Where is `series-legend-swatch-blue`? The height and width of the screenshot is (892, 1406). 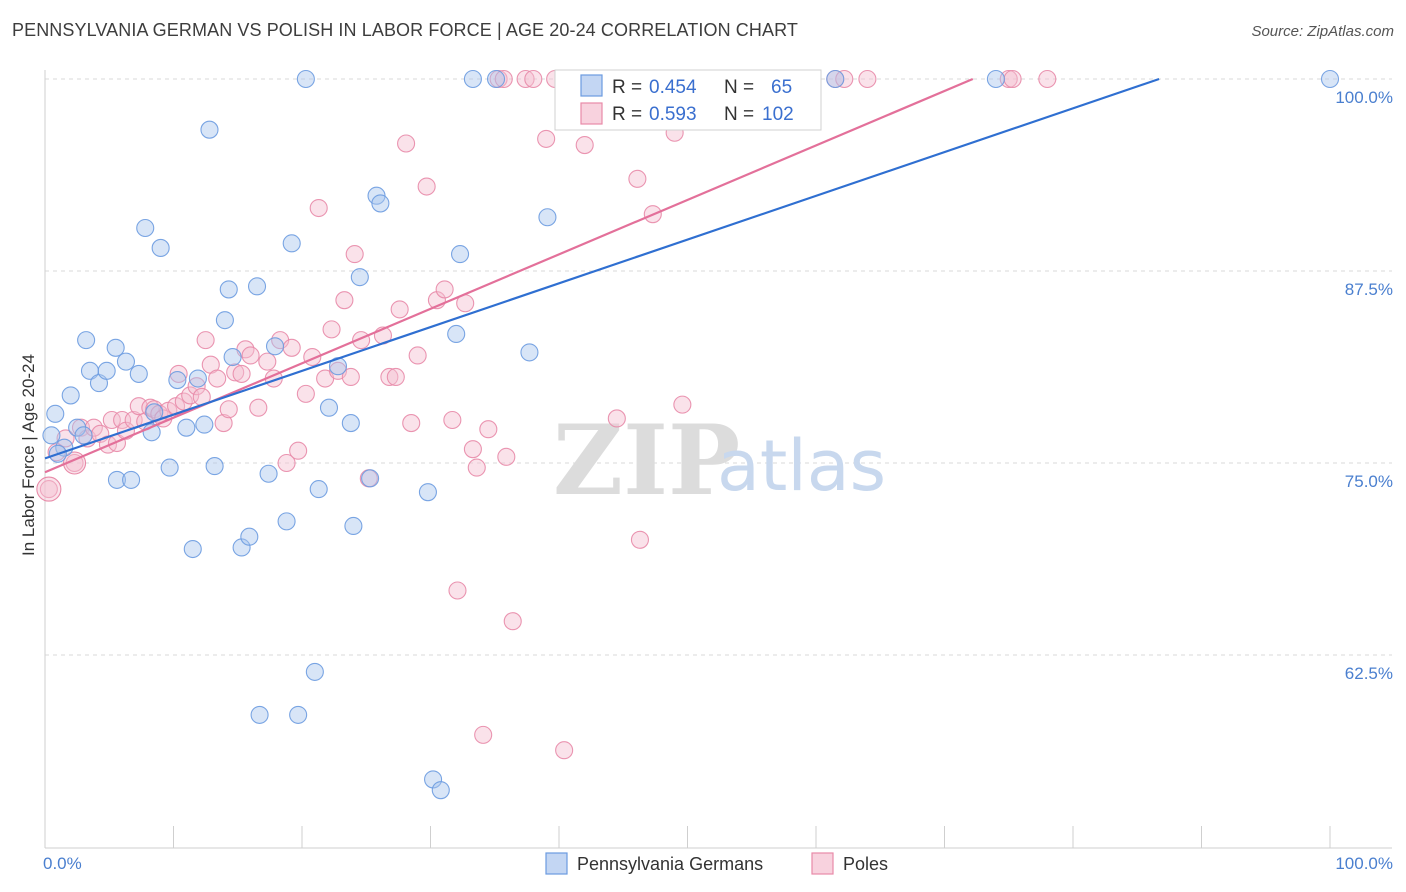 series-legend-swatch-blue is located at coordinates (556, 863).